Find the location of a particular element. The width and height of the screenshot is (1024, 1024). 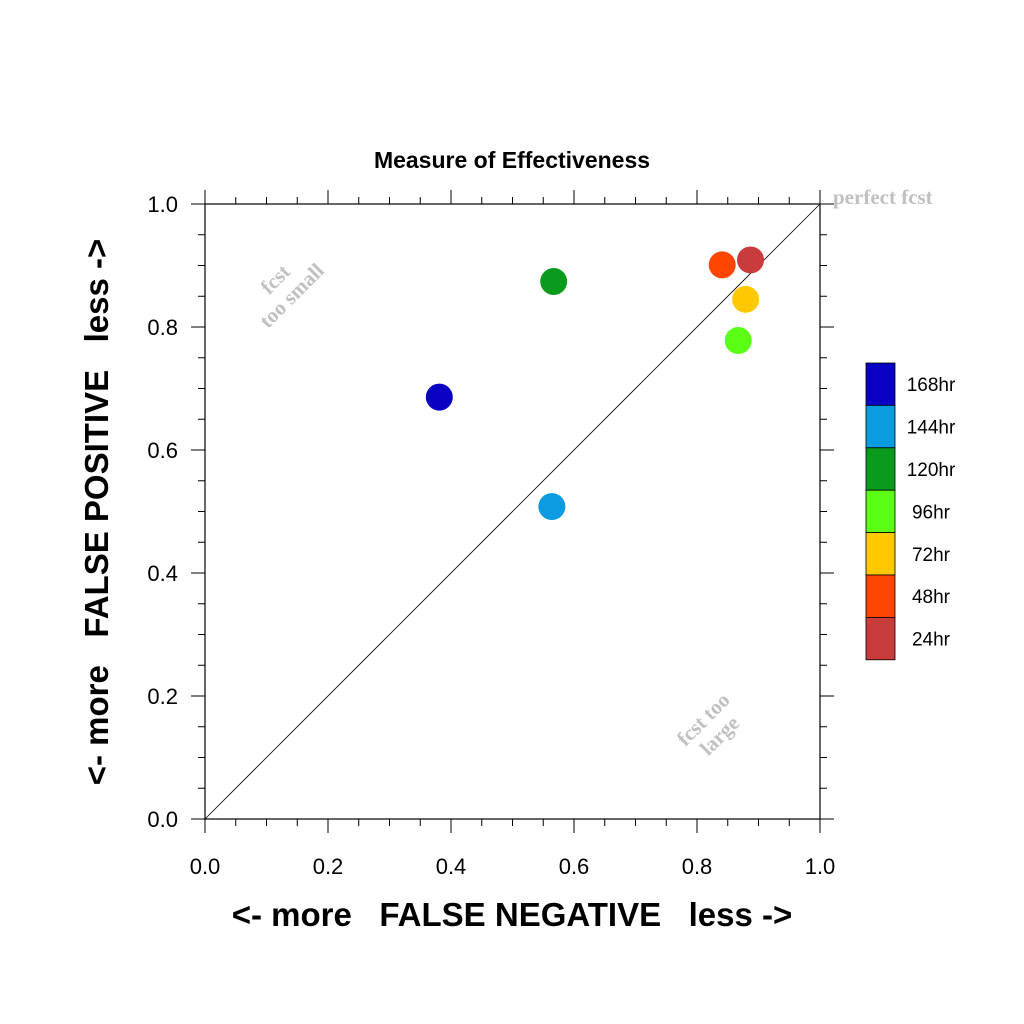

point-120hr is located at coordinates (554, 281).